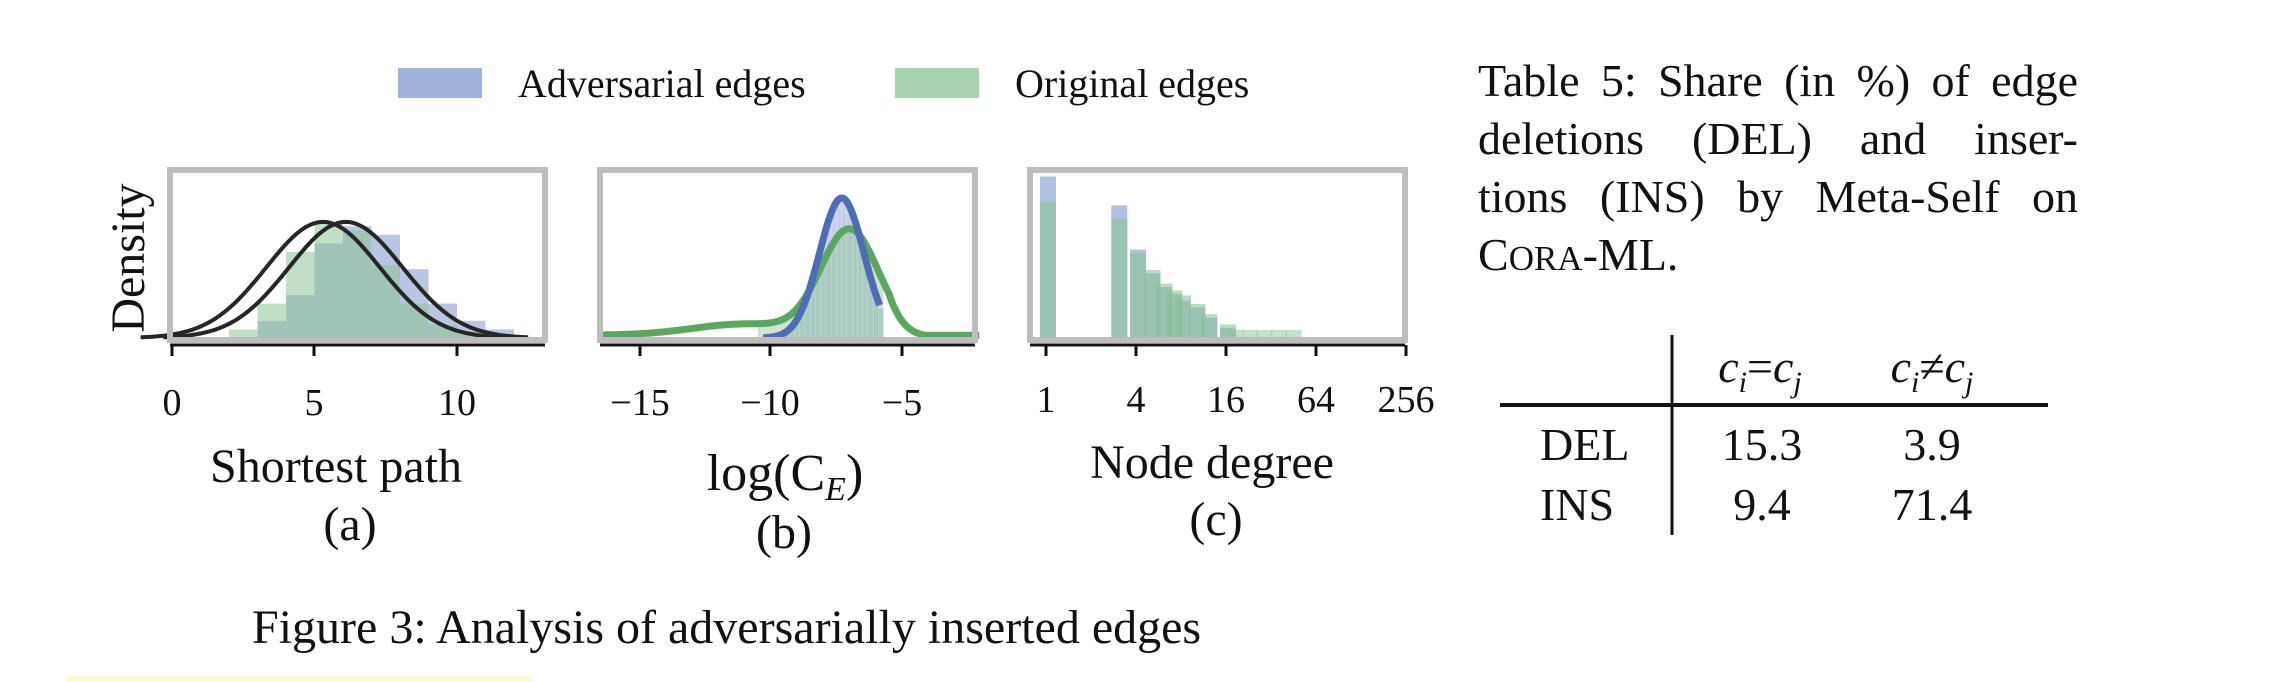  I want to click on panel-c-bars, so click(1171, 257).